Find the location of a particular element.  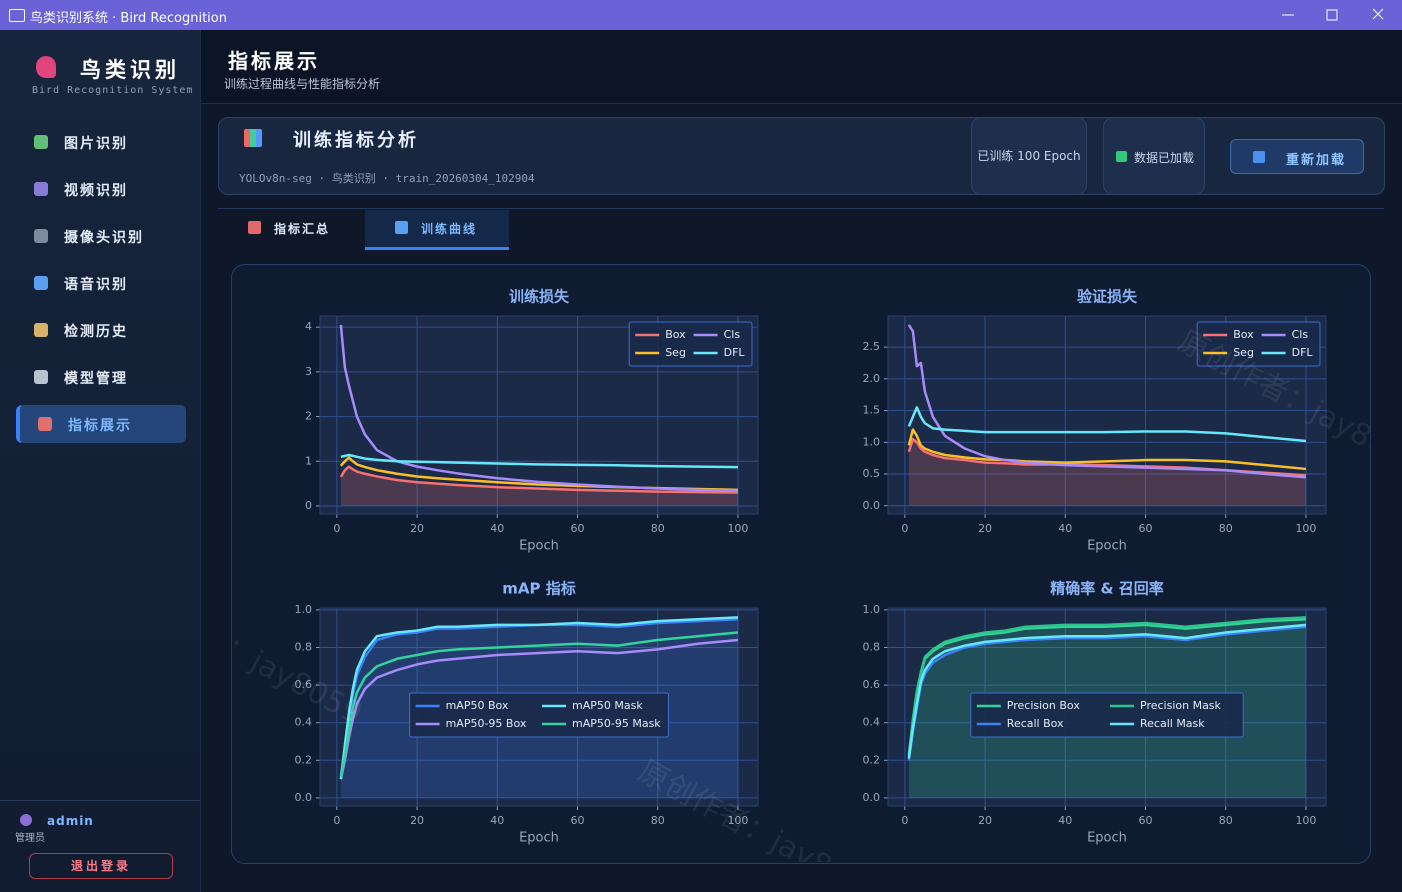

card-icon is located at coordinates (253, 138).